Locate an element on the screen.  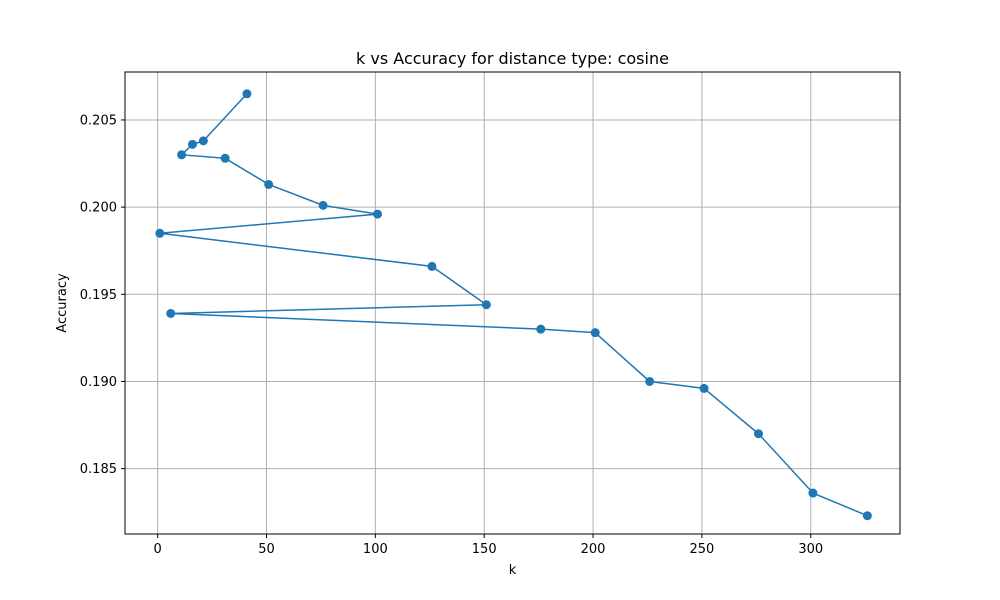
x-tick-label: 0 is located at coordinates (158, 549).